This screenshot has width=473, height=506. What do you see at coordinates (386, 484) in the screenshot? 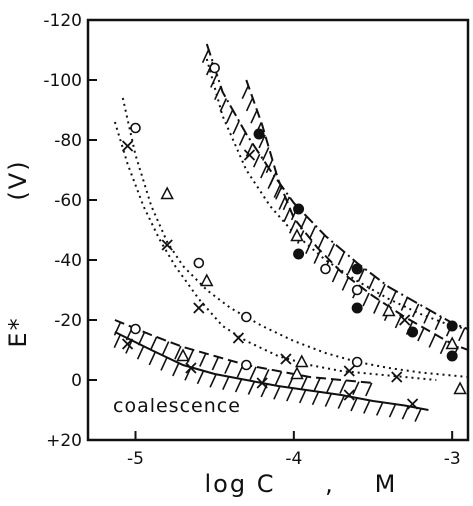
I see `x-axis-unit: M` at bounding box center [386, 484].